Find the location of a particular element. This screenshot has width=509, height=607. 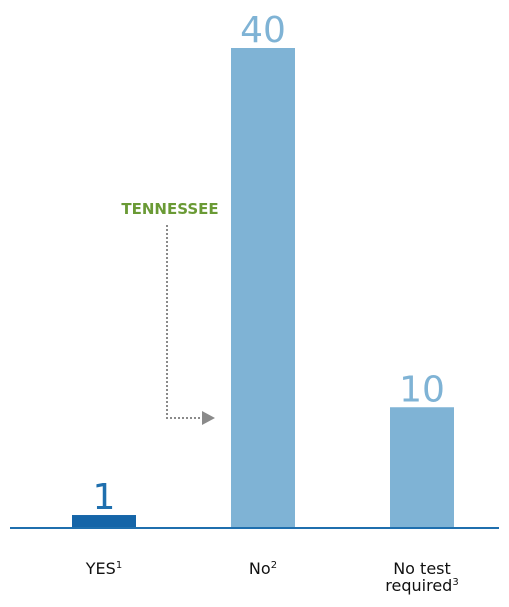

category-label-2-line-1: required3 is located at coordinates (421, 585).